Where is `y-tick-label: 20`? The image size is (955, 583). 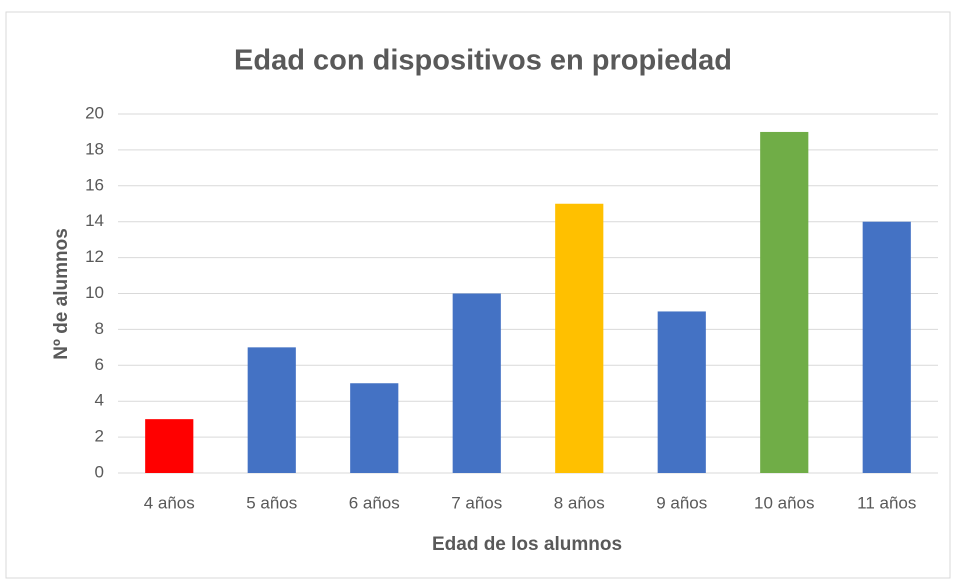
y-tick-label: 20 is located at coordinates (94, 112).